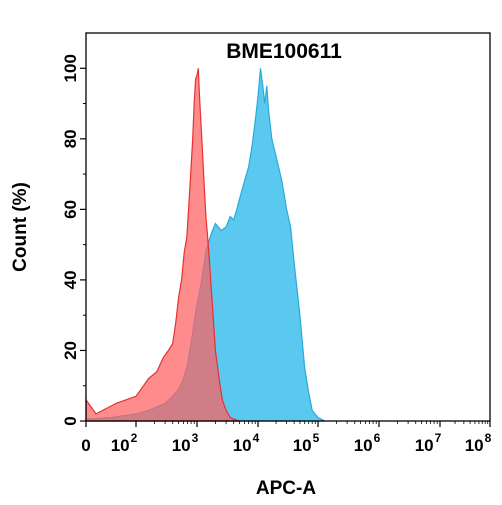 Image resolution: width=502 pixels, height=505 pixels. What do you see at coordinates (306, 443) in the screenshot?
I see `x-tick-label: 10⁵` at bounding box center [306, 443].